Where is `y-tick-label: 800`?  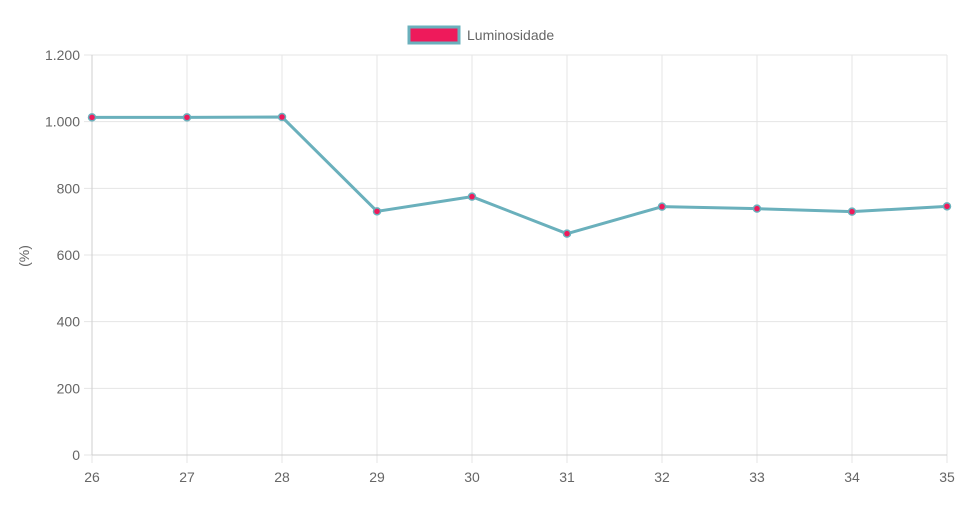 y-tick-label: 800 is located at coordinates (69, 188).